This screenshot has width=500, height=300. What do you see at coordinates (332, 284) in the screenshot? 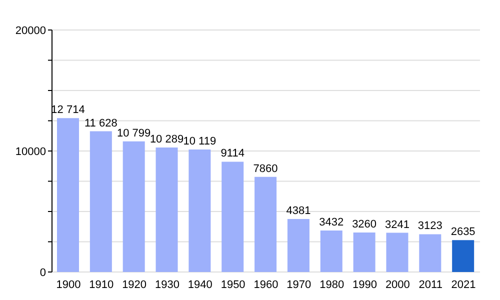
I see `x-tick-label: 1980` at bounding box center [332, 284].